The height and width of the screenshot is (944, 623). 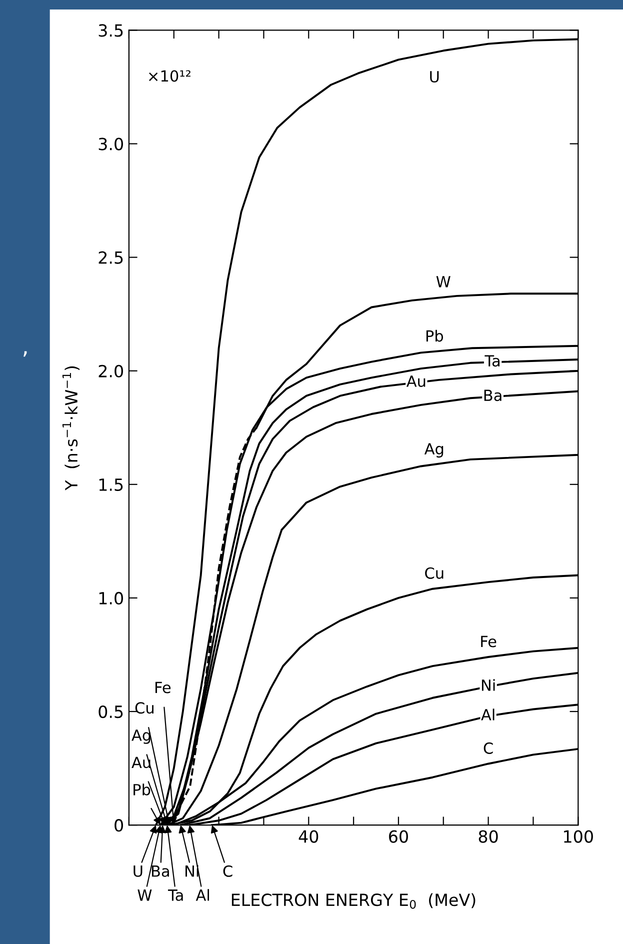 What do you see at coordinates (488, 642) in the screenshot?
I see `series-label: Fe` at bounding box center [488, 642].